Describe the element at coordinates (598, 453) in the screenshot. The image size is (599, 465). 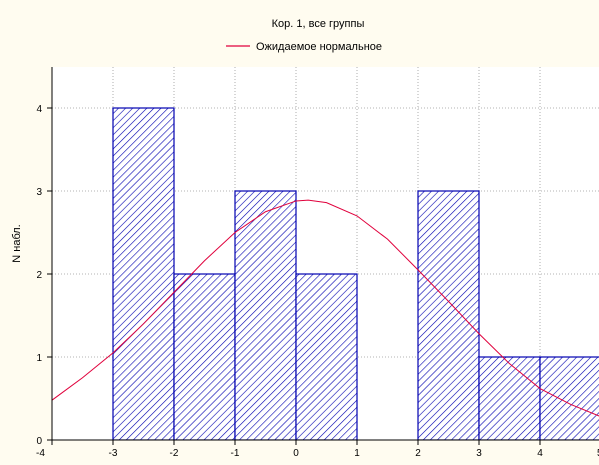
I see `x-tick-label: 5` at that location.